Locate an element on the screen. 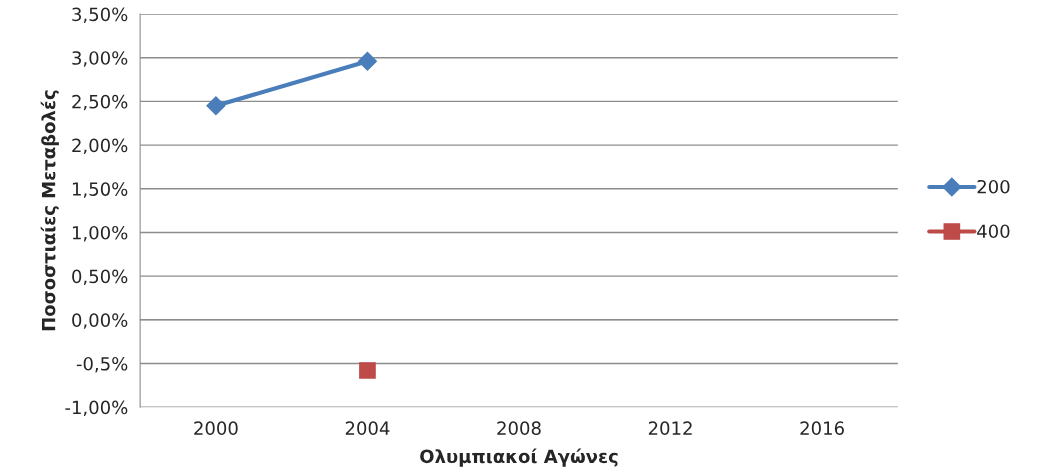 This screenshot has height=468, width=1038. y-tick-label: -1,00% is located at coordinates (96, 408).